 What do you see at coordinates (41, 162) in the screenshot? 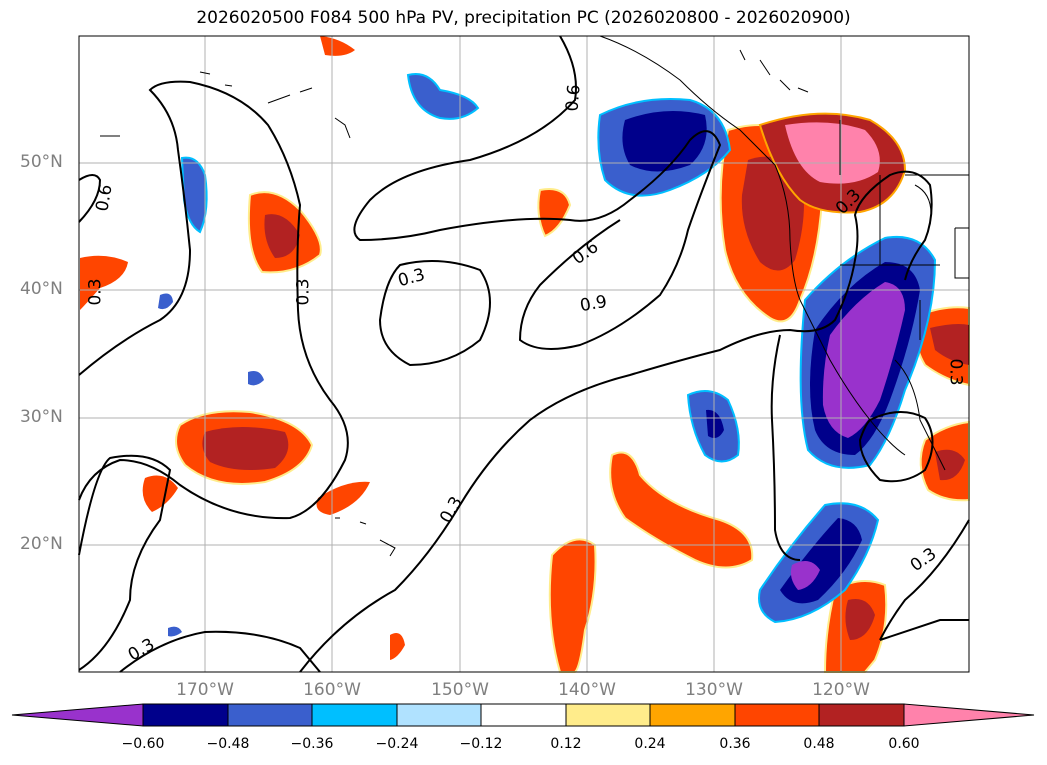
I see `lat-label: 50°N` at bounding box center [41, 162].